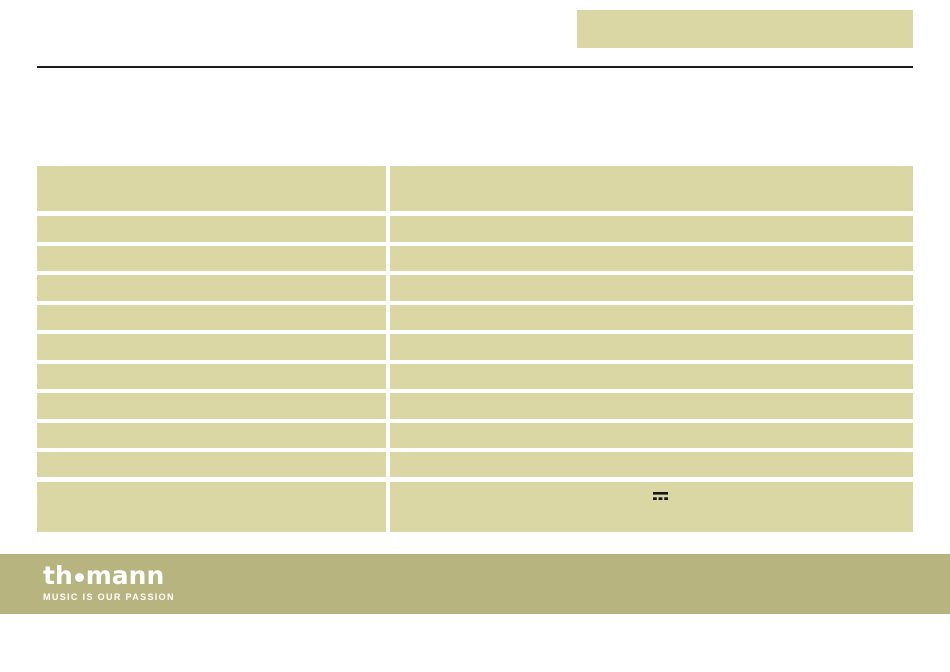 The width and height of the screenshot is (950, 672). What do you see at coordinates (109, 597) in the screenshot?
I see `logo-tagline: MUSIC IS OUR PASSION` at bounding box center [109, 597].